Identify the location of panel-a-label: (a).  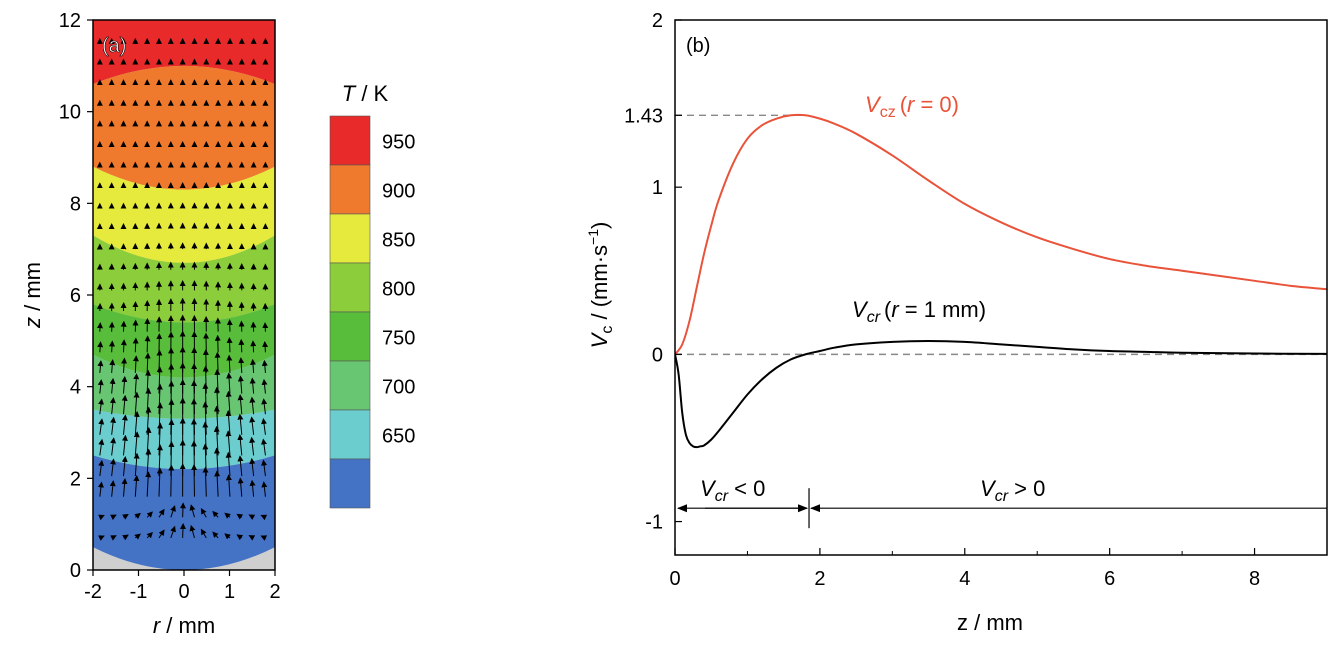
(114, 46).